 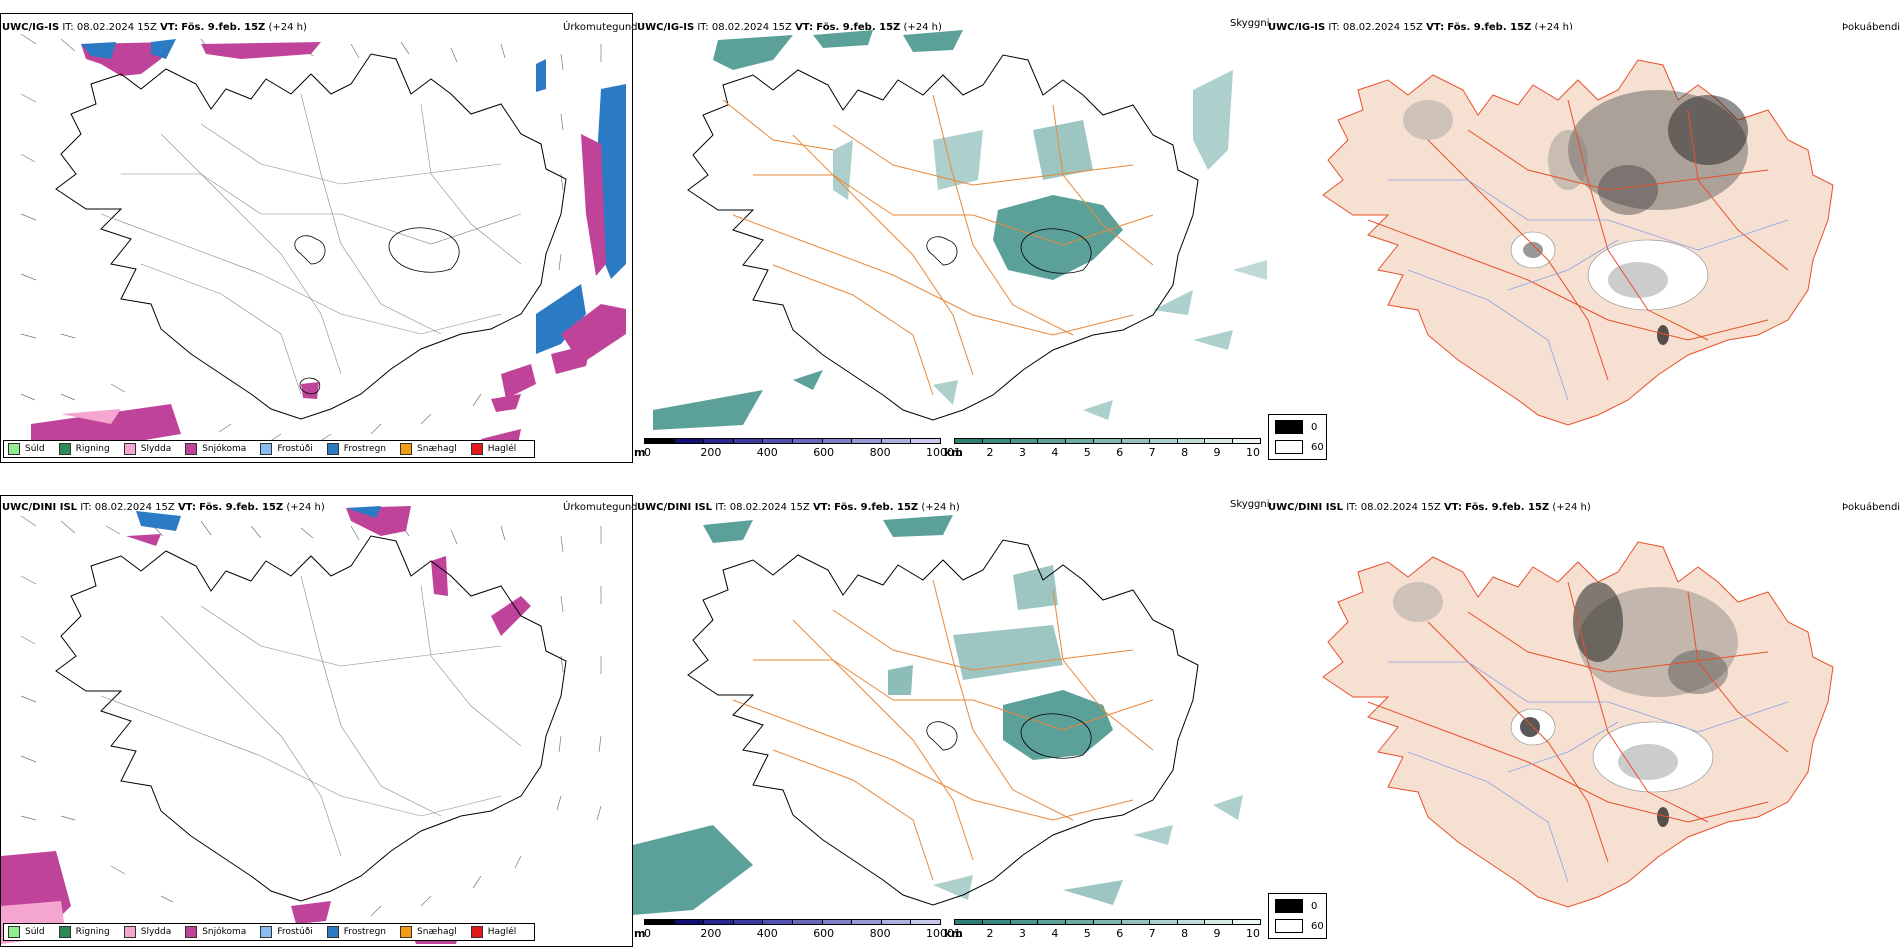 What do you see at coordinates (1297, 437) in the screenshot?
I see `fog-scale-box: 0 60` at bounding box center [1297, 437].